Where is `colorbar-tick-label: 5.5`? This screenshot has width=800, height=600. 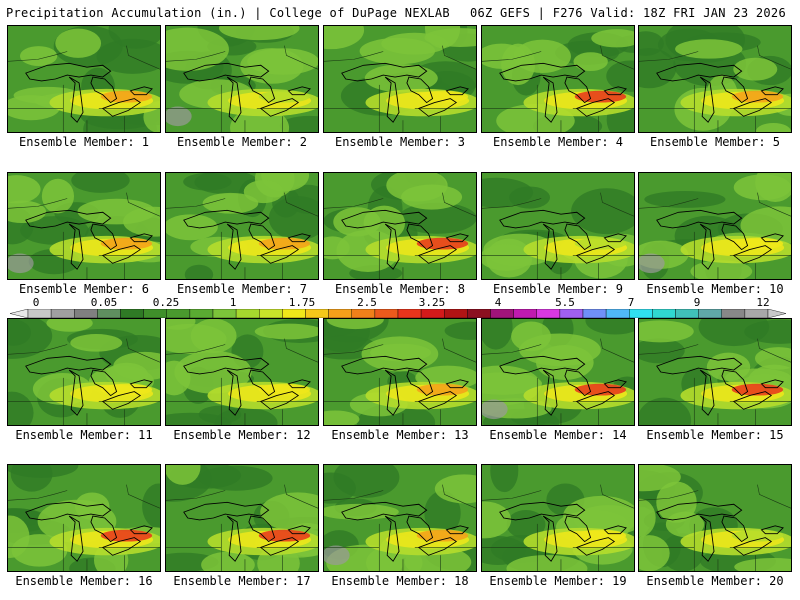
colorbar-tick-label: 5.5 is located at coordinates (565, 302).